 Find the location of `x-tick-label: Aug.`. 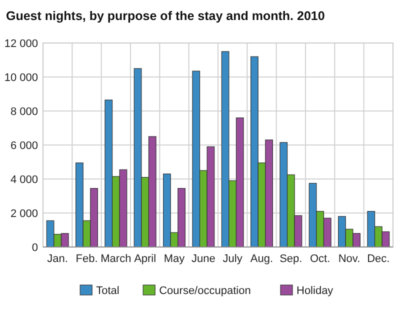

x-tick-label: Aug. is located at coordinates (262, 259).